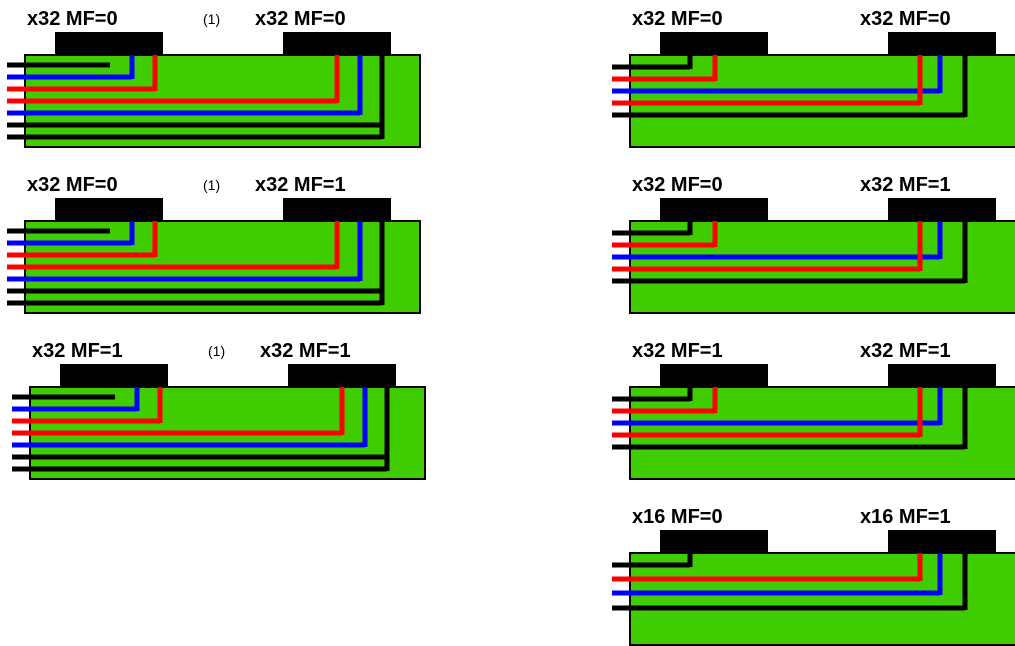 The width and height of the screenshot is (1015, 646). Describe the element at coordinates (905, 517) in the screenshot. I see `right-chip-label: x16 MF=1` at that location.